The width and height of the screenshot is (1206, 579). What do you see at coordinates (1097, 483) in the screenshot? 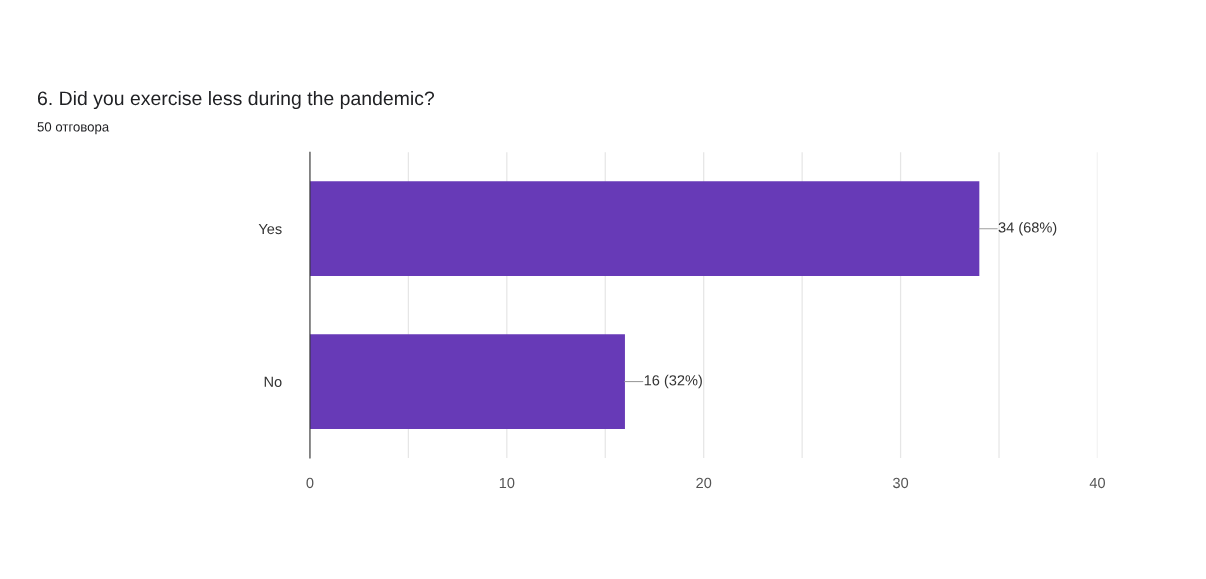
I see `x-tick-label: 40` at bounding box center [1097, 483].